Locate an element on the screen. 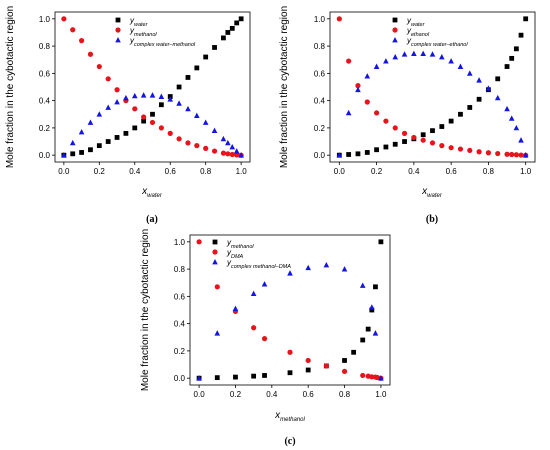 This screenshot has width=550, height=450. y-tick-label: 1.0 is located at coordinates (45, 19).